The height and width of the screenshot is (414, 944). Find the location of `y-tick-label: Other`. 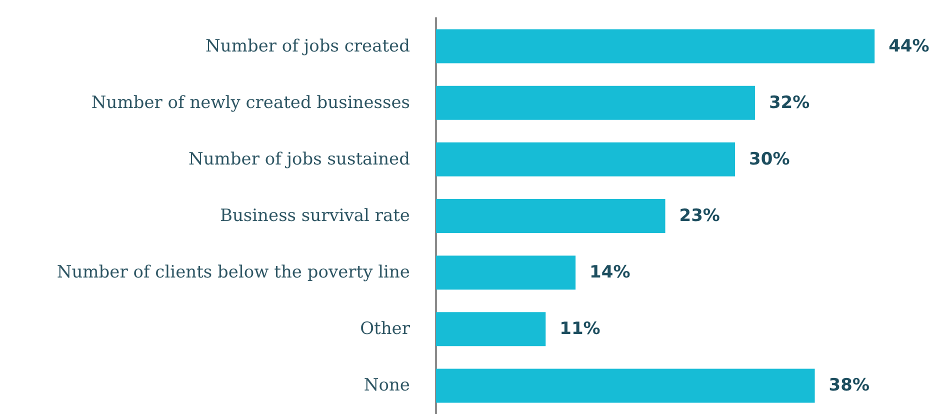

y-tick-label: Other is located at coordinates (385, 329).